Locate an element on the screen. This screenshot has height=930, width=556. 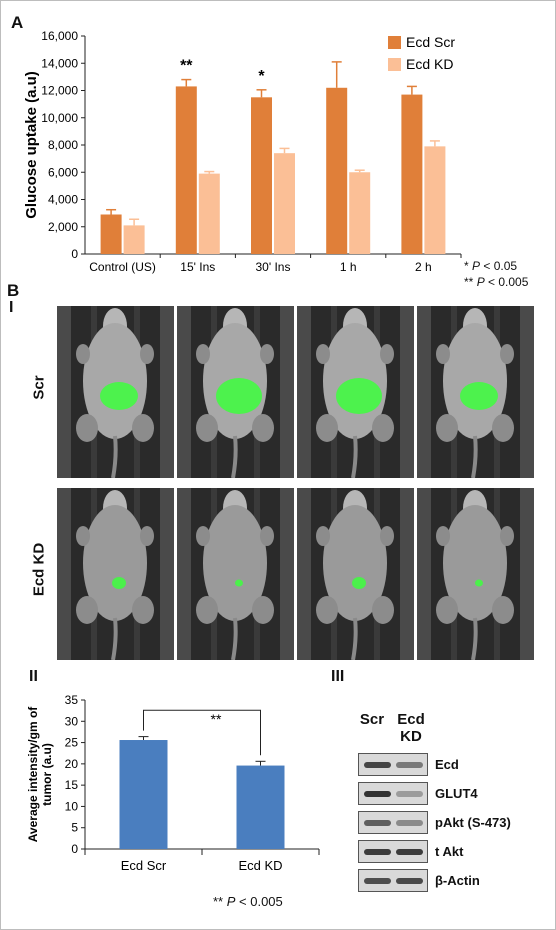
y-tick-label: 25 is located at coordinates (72, 743).